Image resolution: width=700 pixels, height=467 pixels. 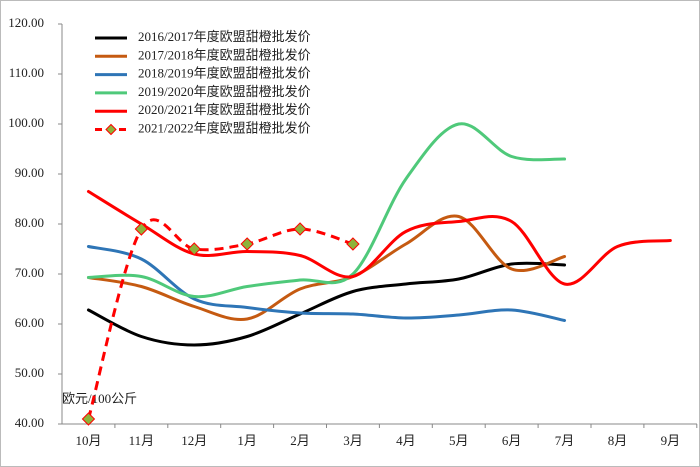 I want to click on legend-label: 2018/2019年度欧盟甜橙批发价, so click(x=224, y=73).